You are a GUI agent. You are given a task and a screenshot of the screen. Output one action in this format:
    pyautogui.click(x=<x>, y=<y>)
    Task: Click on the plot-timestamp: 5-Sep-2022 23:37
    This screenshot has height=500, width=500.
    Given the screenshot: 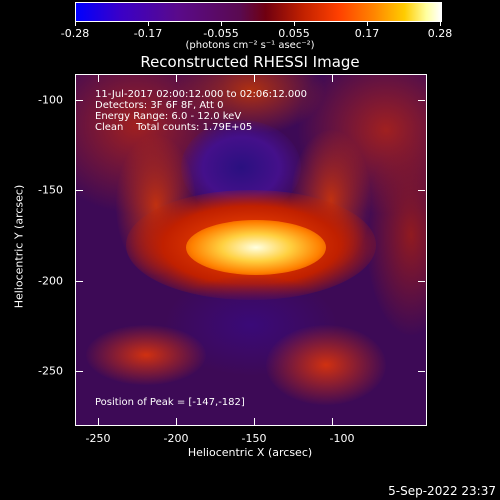 What is the action you would take?
    pyautogui.click(x=442, y=491)
    